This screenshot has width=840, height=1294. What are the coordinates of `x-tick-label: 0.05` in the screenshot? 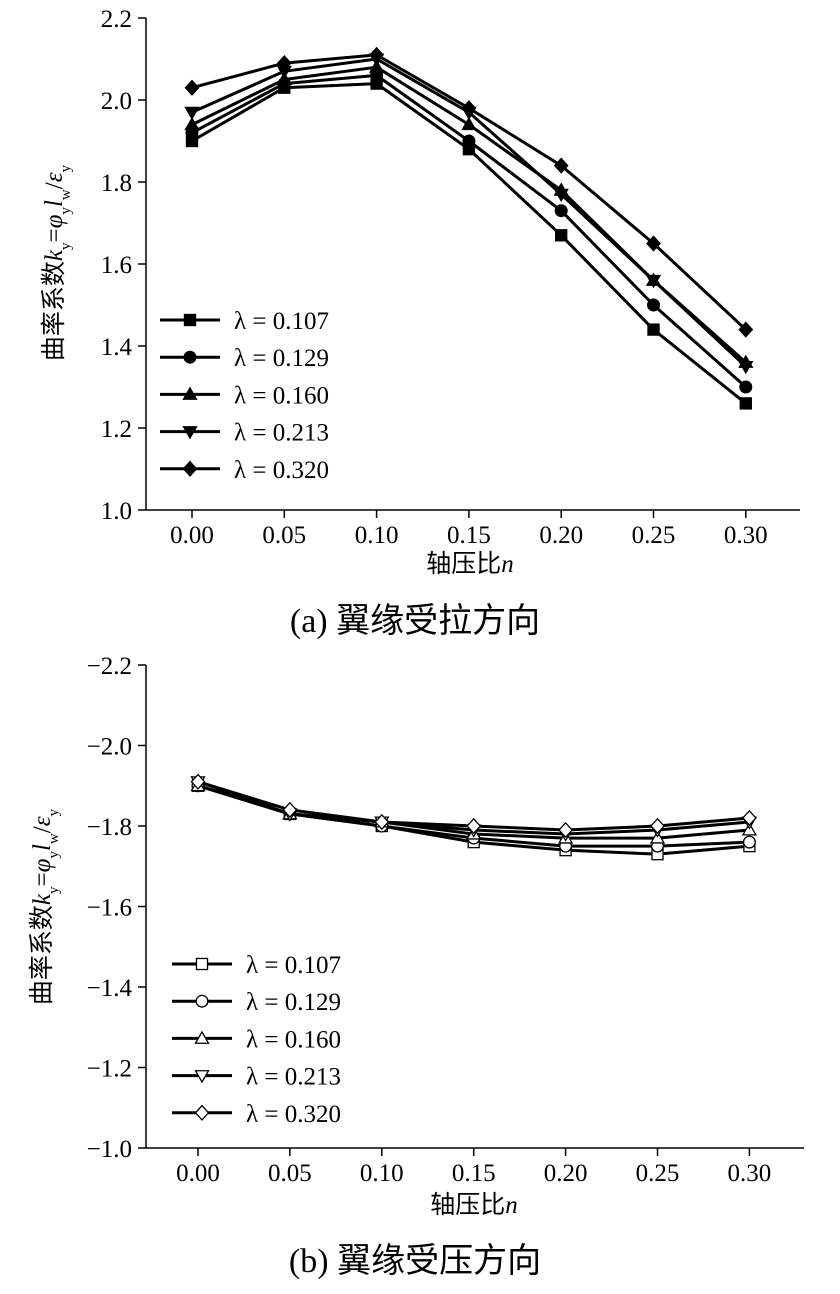 It's located at (284, 535).